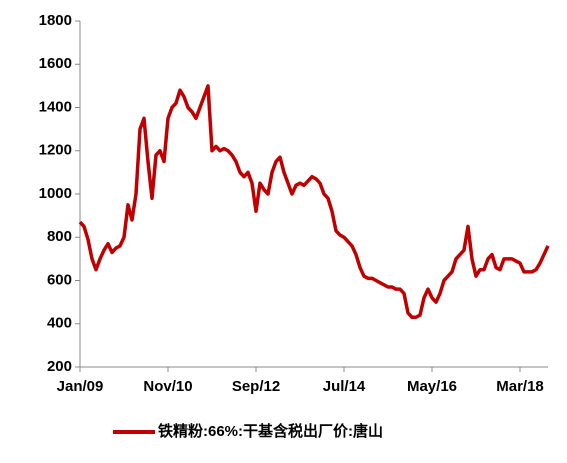 The width and height of the screenshot is (567, 463). Describe the element at coordinates (59, 366) in the screenshot. I see `y-tick-label: 200` at that location.